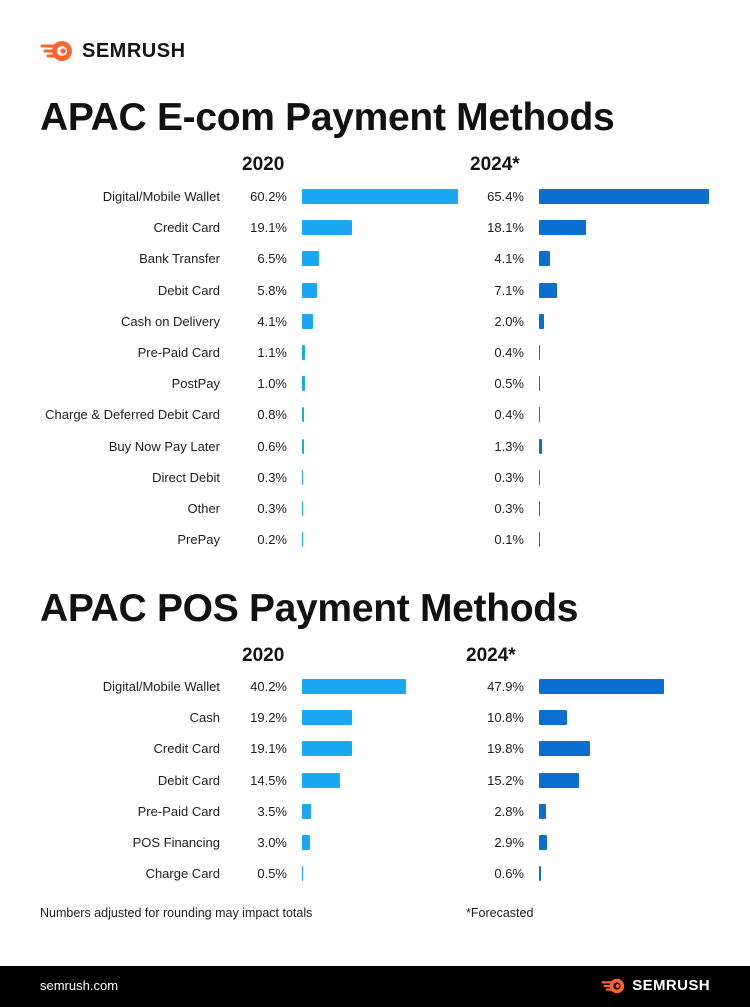 This screenshot has height=1007, width=750. What do you see at coordinates (375, 384) in the screenshot?
I see `ecom-row: PostPay 1.0% 0.5%` at bounding box center [375, 384].